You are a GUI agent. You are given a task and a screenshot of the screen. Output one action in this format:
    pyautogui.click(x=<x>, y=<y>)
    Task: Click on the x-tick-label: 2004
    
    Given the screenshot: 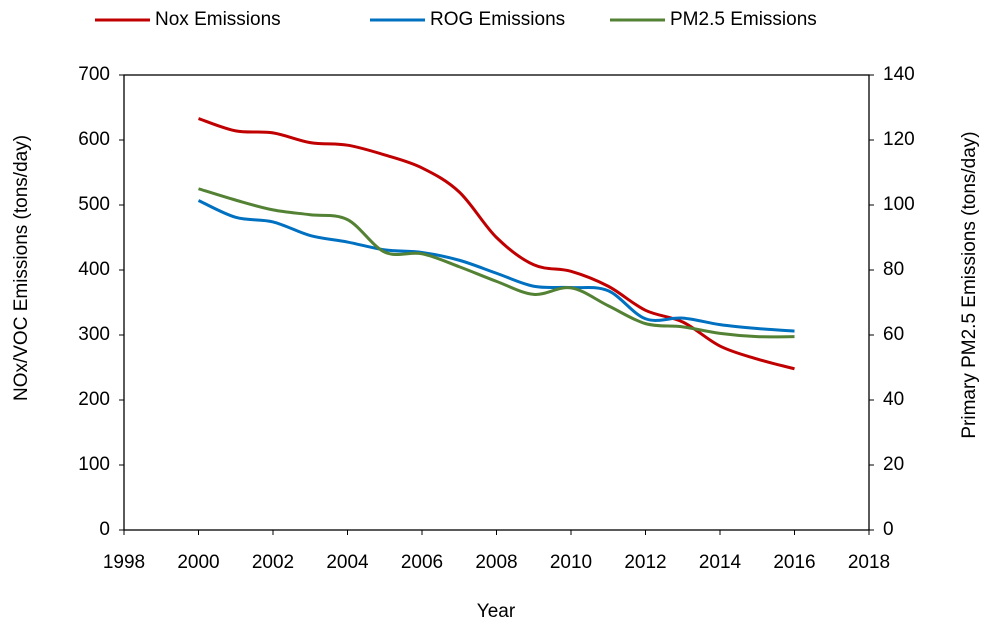 What is the action you would take?
    pyautogui.click(x=347, y=562)
    